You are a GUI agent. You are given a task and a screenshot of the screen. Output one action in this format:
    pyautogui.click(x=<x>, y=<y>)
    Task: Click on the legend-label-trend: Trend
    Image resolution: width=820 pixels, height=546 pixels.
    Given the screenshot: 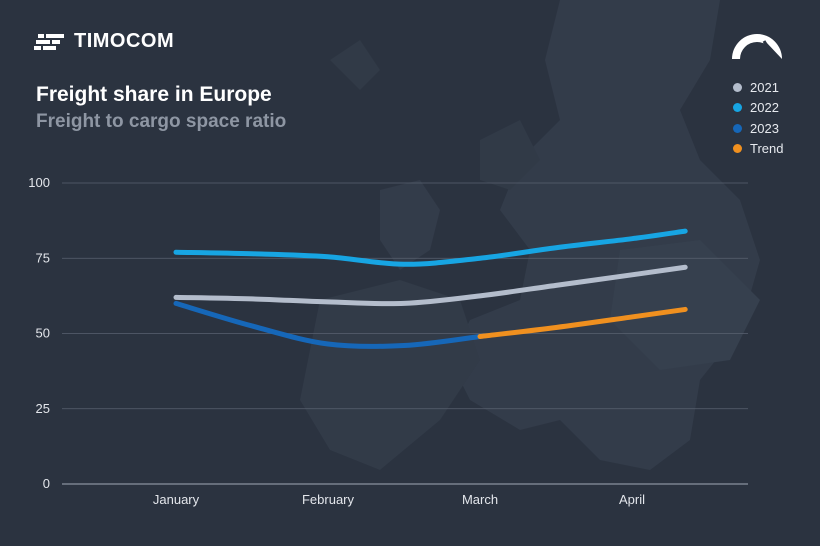 What is the action you would take?
    pyautogui.click(x=767, y=149)
    